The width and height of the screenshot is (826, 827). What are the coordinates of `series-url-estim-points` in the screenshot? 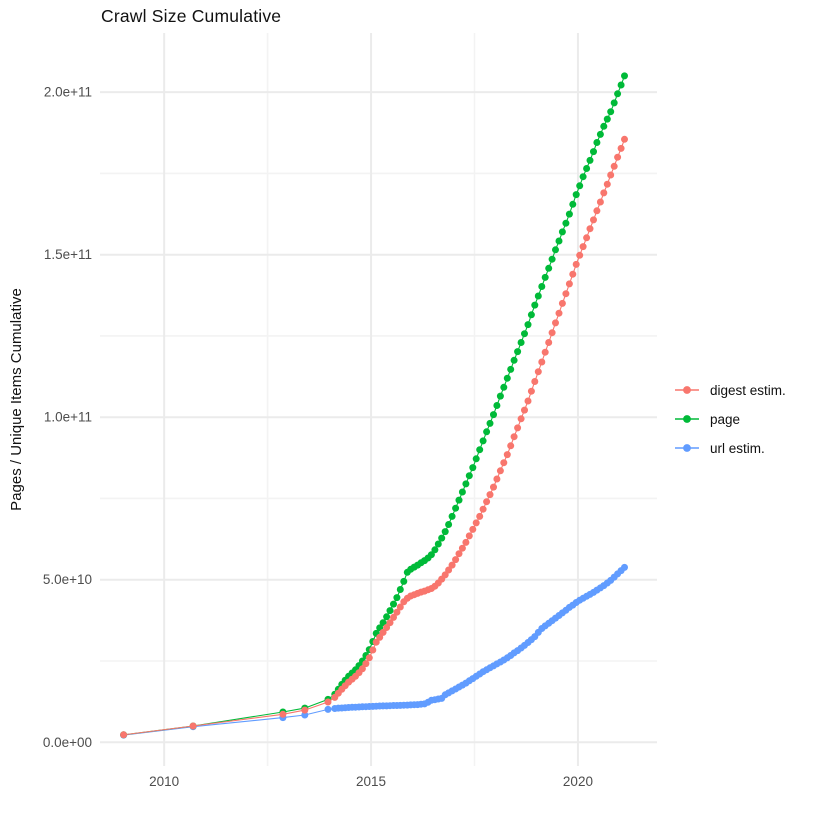 It's located at (374, 651).